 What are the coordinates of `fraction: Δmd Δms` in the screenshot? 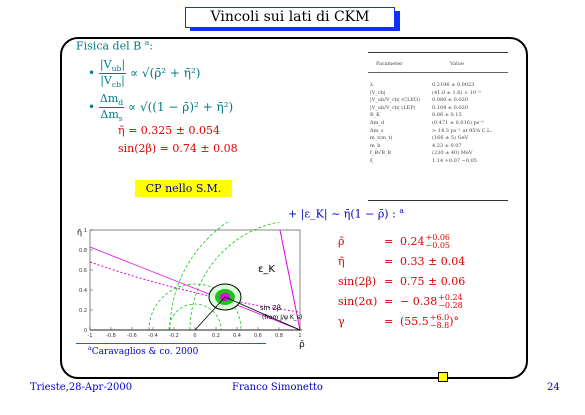 It's located at (111, 107).